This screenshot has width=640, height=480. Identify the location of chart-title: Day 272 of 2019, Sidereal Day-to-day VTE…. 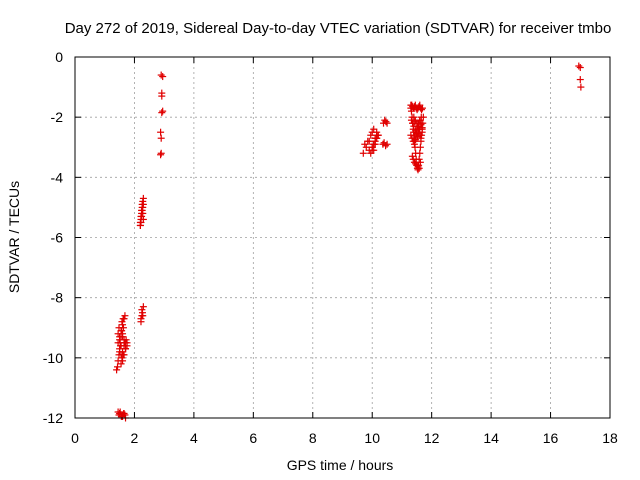
(338, 28).